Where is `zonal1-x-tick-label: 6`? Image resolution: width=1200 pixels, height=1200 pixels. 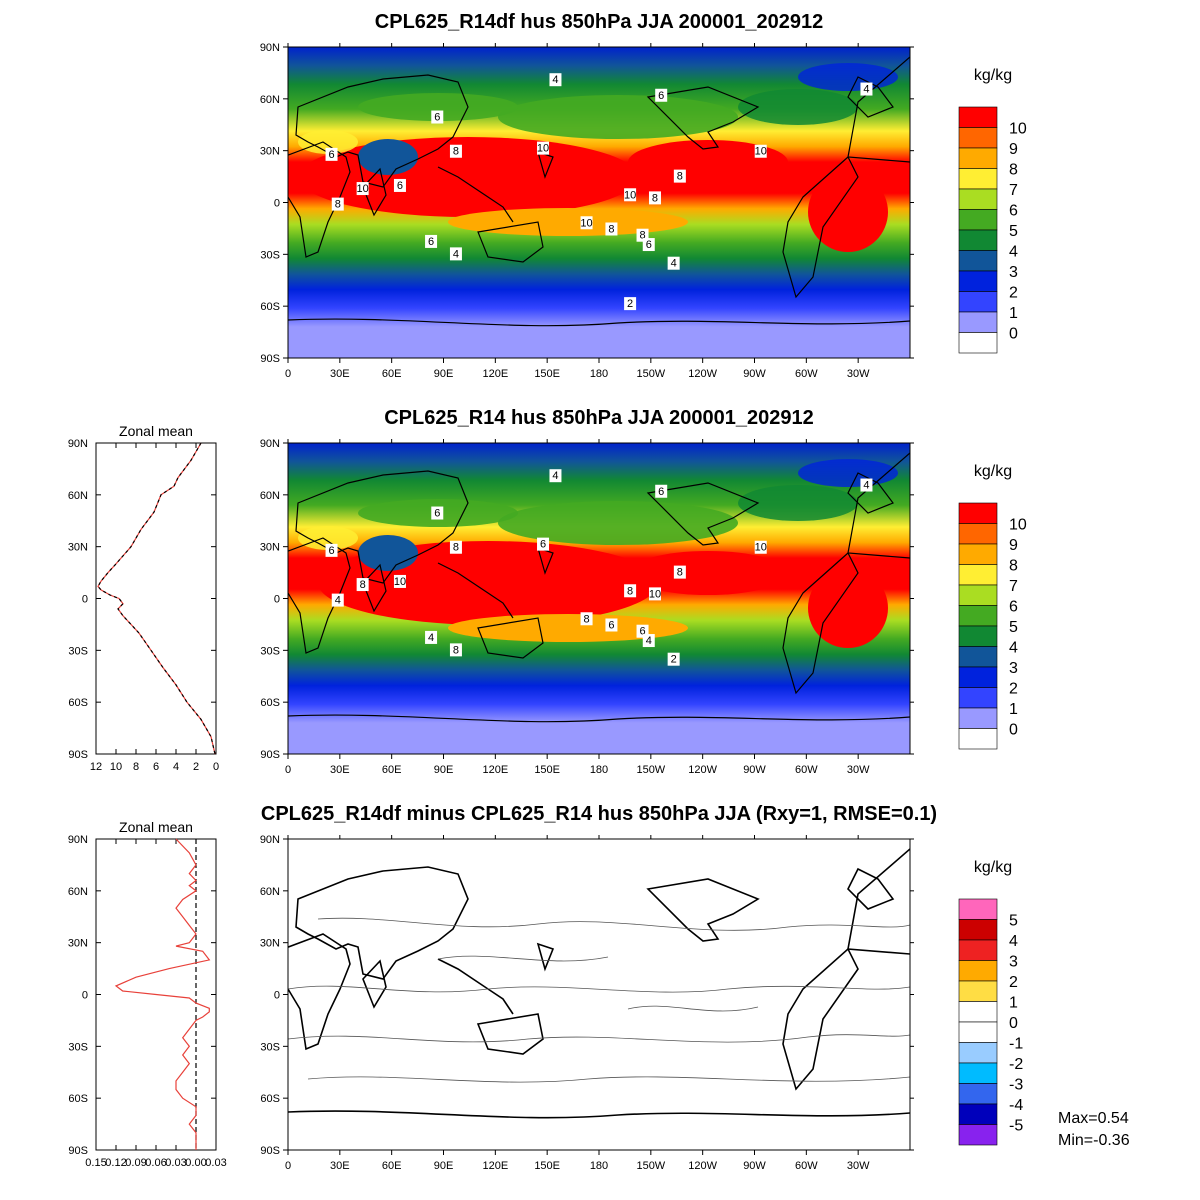
zonal1-x-tick-label: 6 is located at coordinates (156, 767).